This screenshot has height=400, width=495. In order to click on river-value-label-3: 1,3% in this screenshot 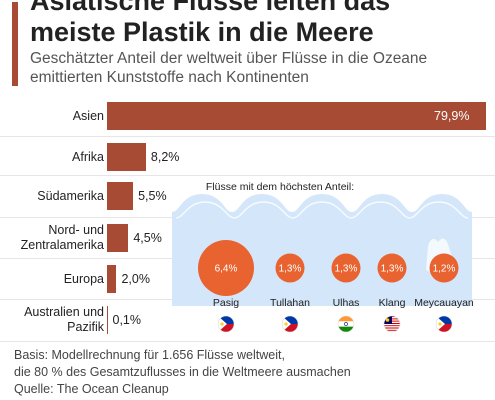, I will do `click(392, 269)`.